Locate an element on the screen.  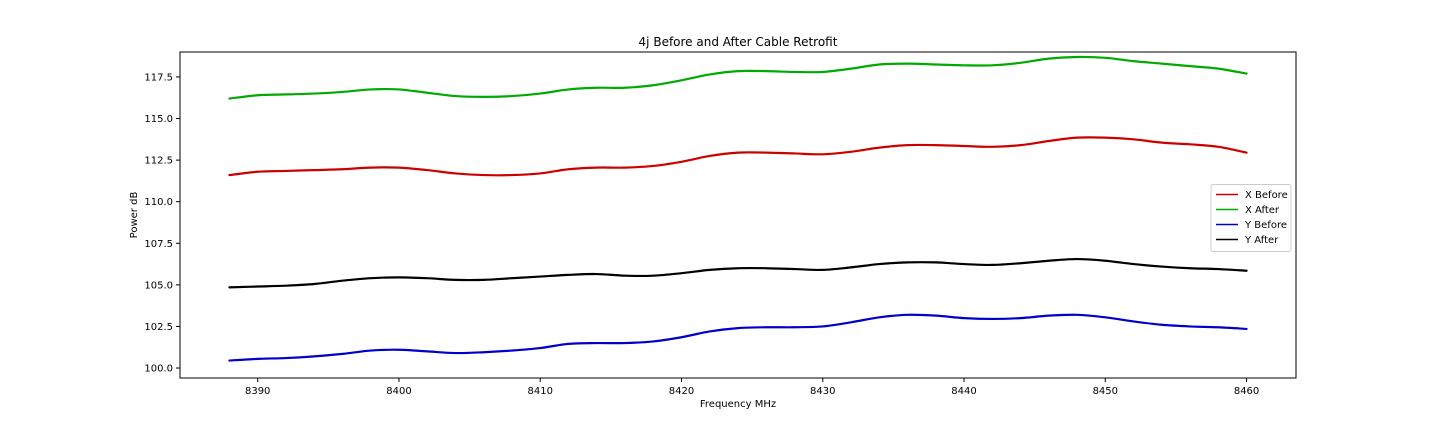
x-tick-label-6: 8440 is located at coordinates (963, 391).